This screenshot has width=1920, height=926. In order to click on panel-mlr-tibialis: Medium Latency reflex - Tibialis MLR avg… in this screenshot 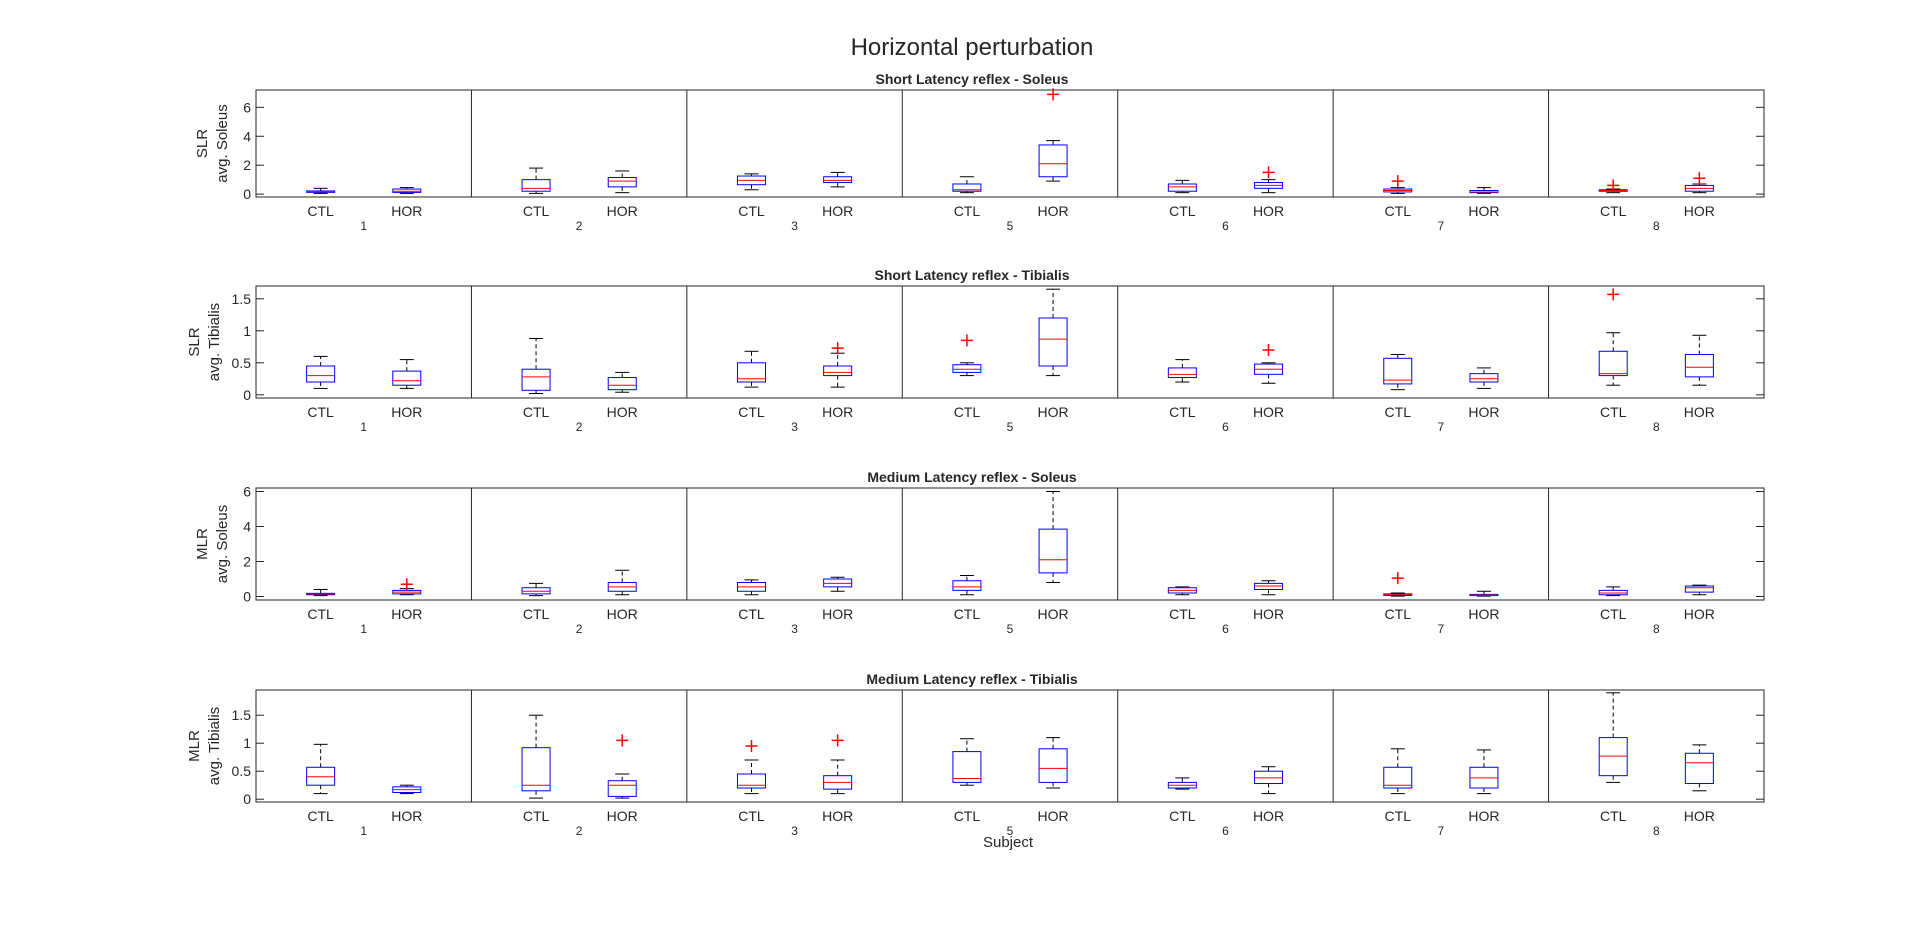, I will do `click(975, 754)`.